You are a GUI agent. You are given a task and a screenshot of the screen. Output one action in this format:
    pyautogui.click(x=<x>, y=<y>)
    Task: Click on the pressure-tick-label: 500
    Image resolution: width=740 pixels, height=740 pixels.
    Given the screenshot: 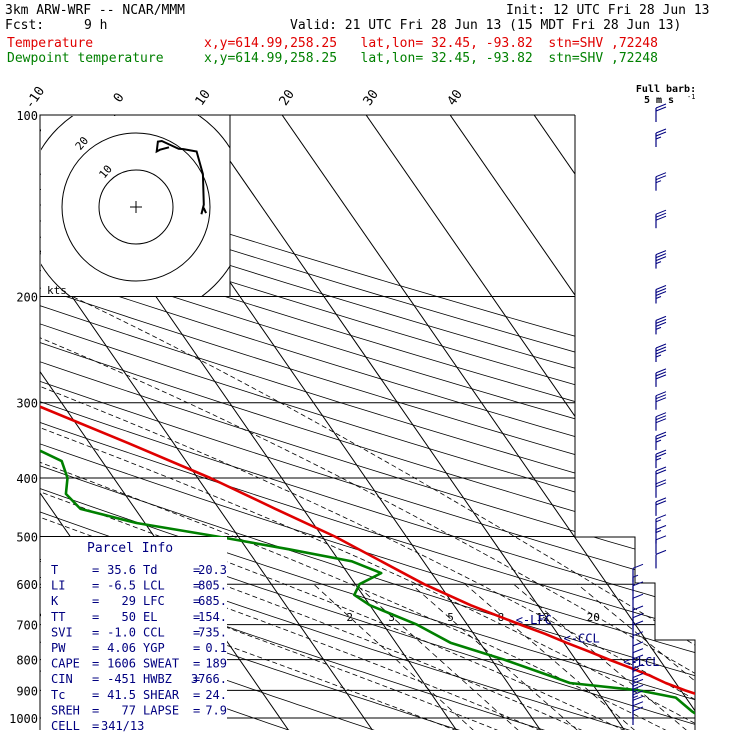 What is the action you would take?
    pyautogui.click(x=27, y=538)
    